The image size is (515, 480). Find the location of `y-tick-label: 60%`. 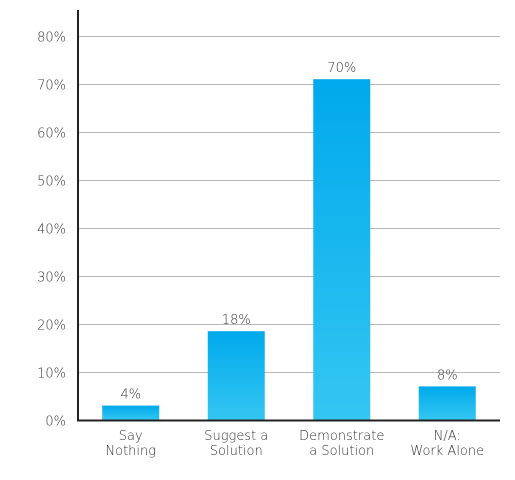

y-tick-label: 60% is located at coordinates (51, 134).